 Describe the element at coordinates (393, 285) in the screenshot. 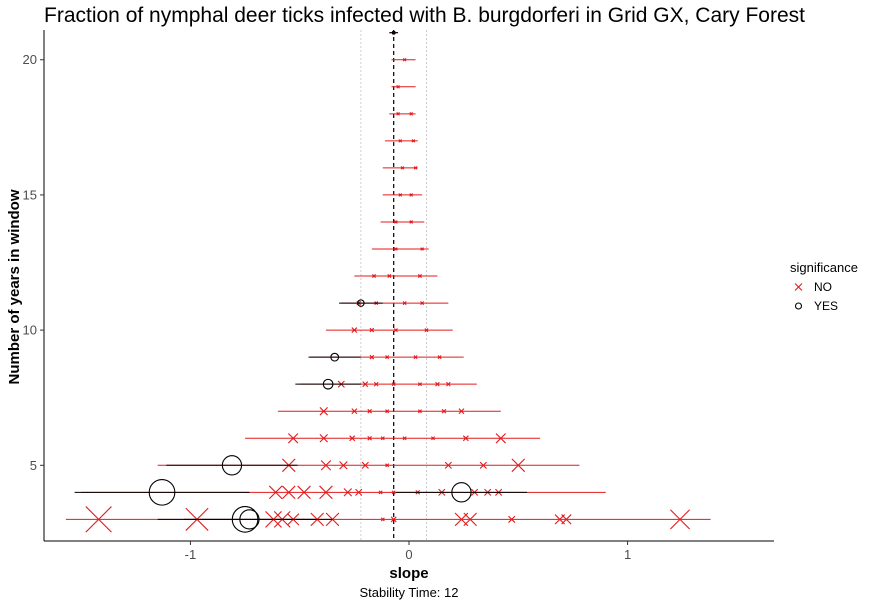

I see `plot-reference-lines` at that location.